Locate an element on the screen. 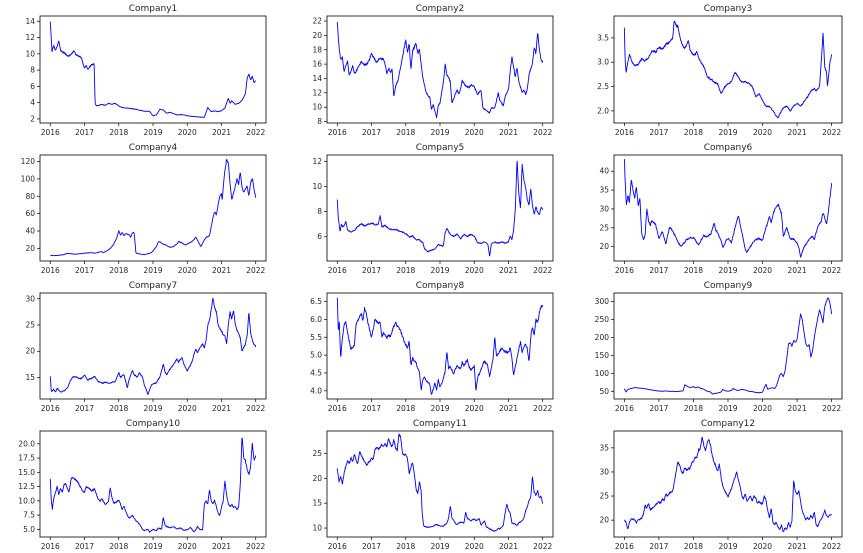  y-tick-label: 3.5 is located at coordinates (603, 37).